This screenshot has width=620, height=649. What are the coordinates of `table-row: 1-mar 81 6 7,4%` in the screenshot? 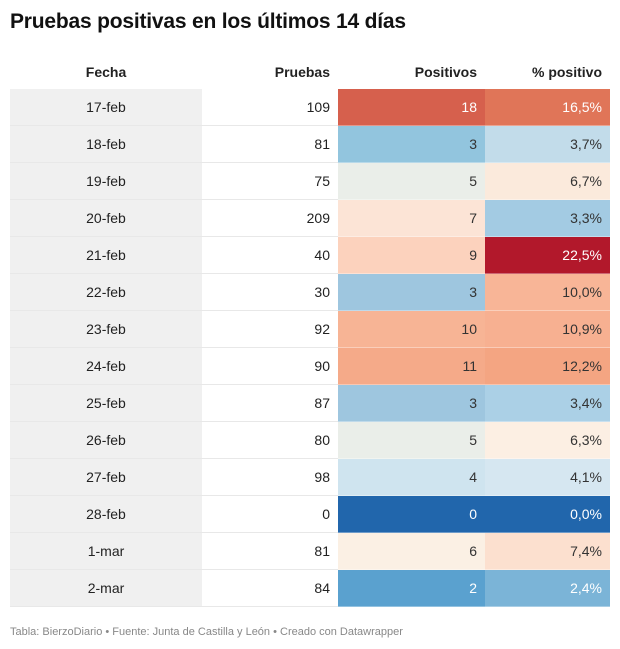 It's located at (310, 551).